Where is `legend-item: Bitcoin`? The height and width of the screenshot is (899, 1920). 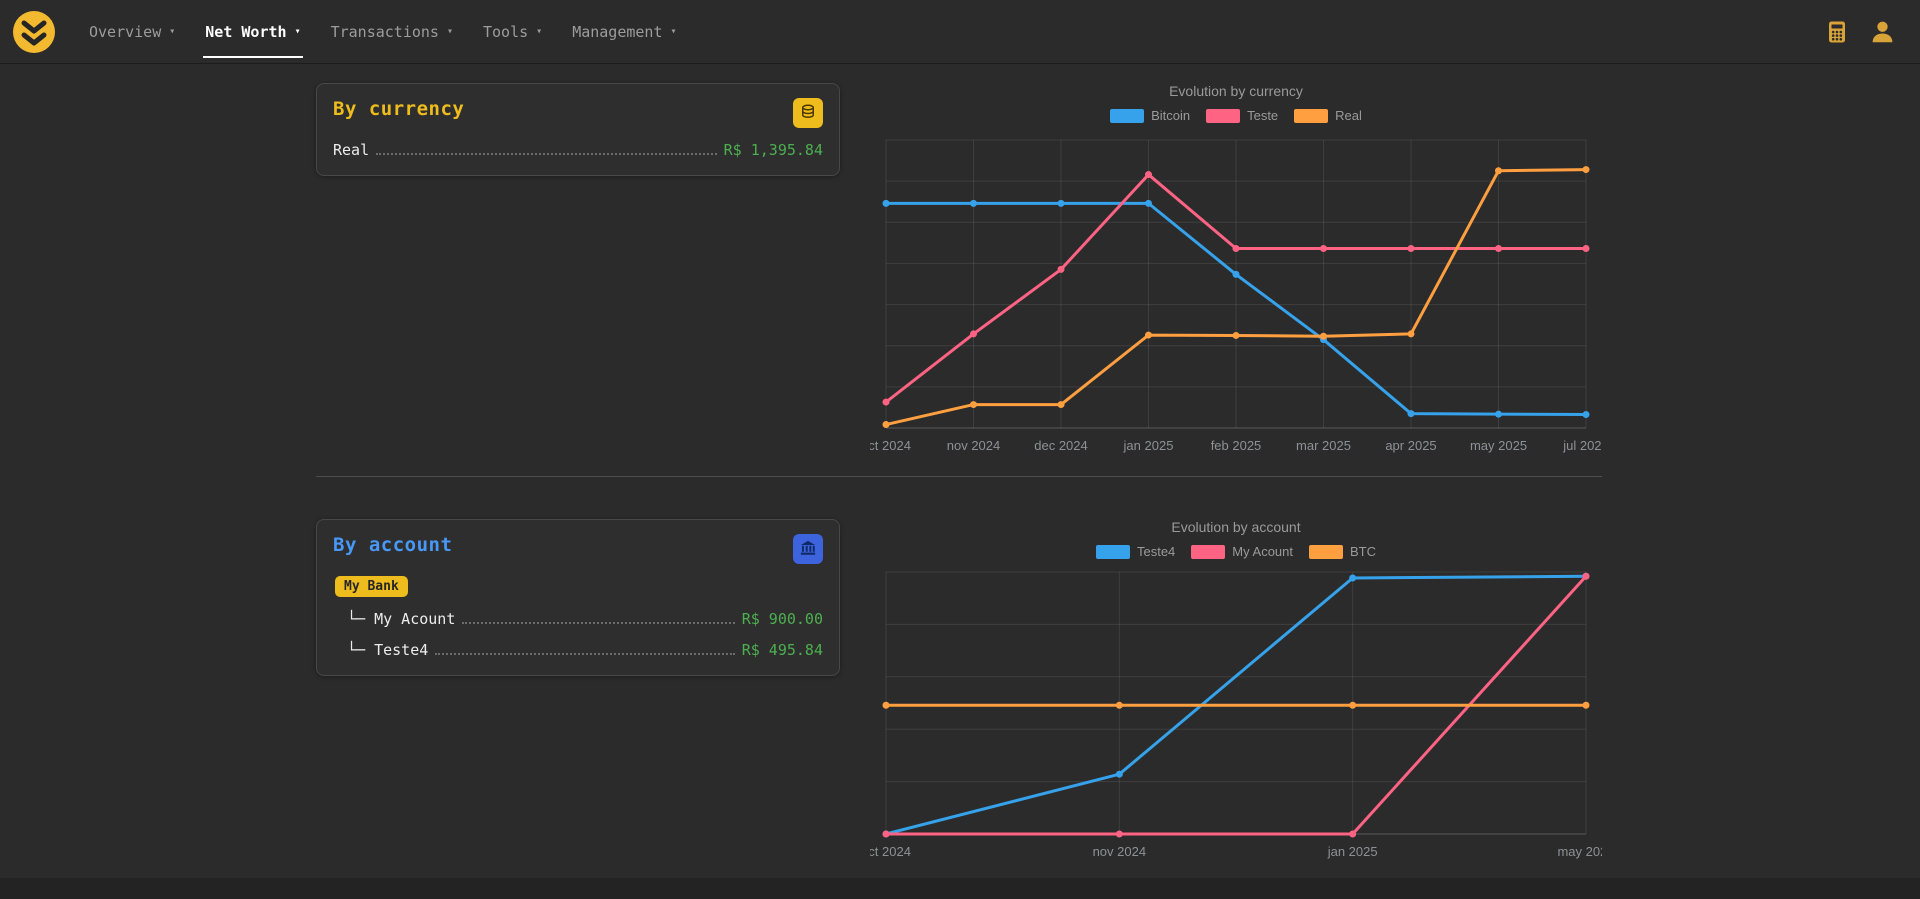
legend-item: Bitcoin is located at coordinates (1150, 115).